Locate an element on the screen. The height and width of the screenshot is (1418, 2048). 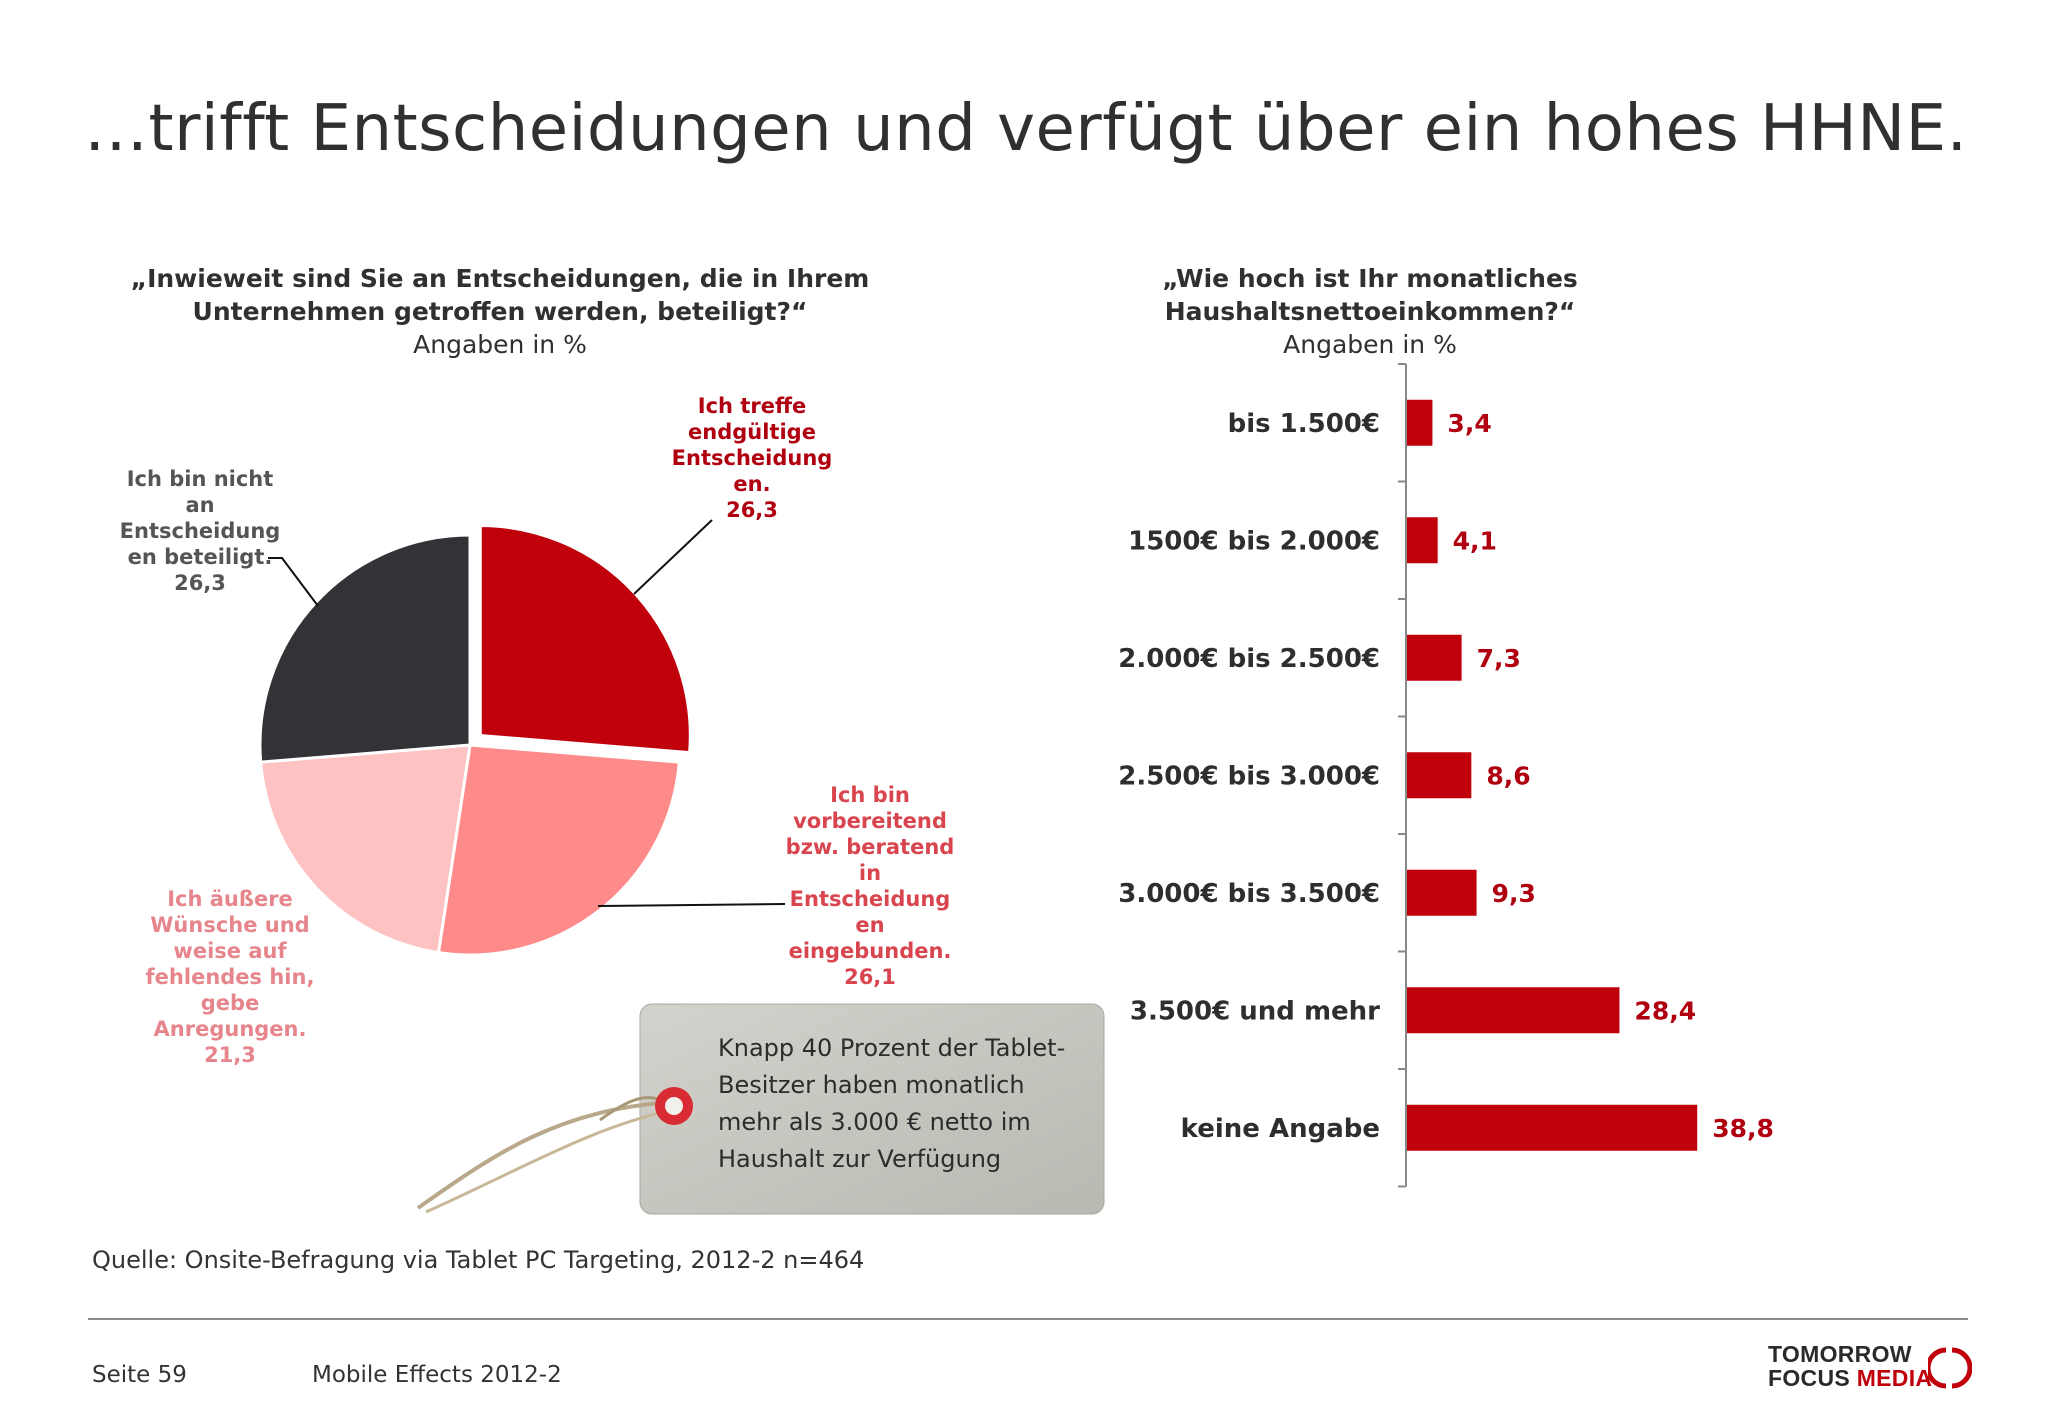
bar-value-label: 38,8 is located at coordinates (1743, 1128).